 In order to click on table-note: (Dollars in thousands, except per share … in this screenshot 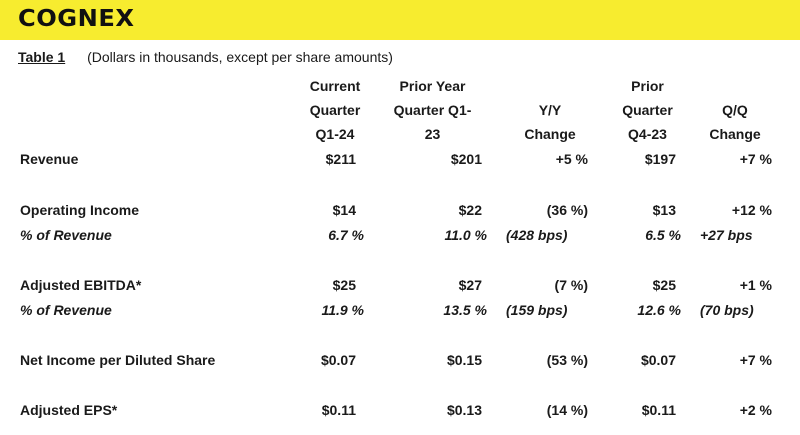, I will do `click(240, 57)`.